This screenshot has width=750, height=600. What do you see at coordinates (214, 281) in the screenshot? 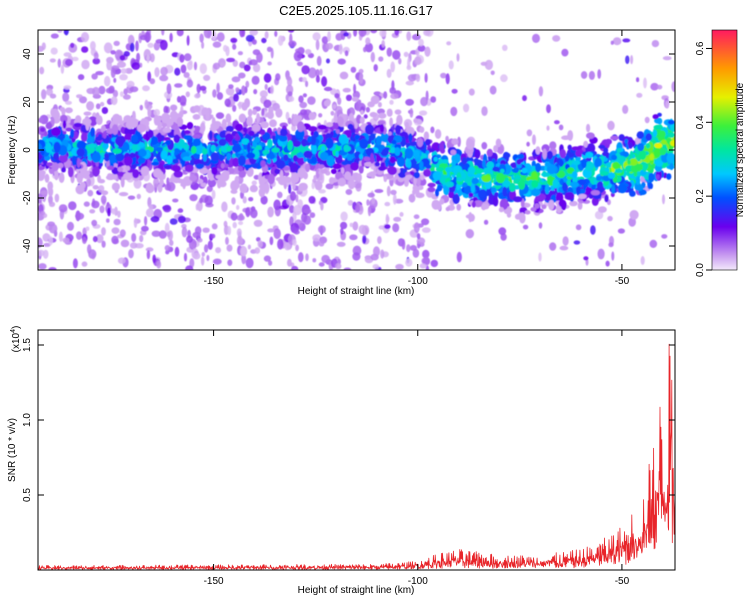
I see `x-tick-label: -150` at bounding box center [214, 281].